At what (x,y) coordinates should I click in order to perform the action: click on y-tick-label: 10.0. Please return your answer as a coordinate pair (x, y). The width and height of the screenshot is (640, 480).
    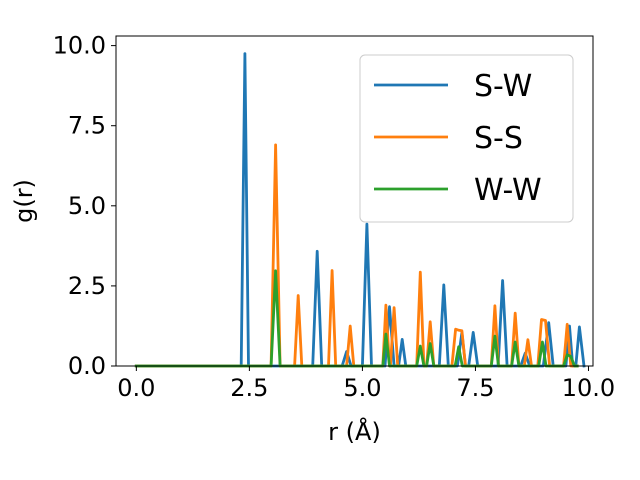
    Looking at the image, I should click on (79, 46).